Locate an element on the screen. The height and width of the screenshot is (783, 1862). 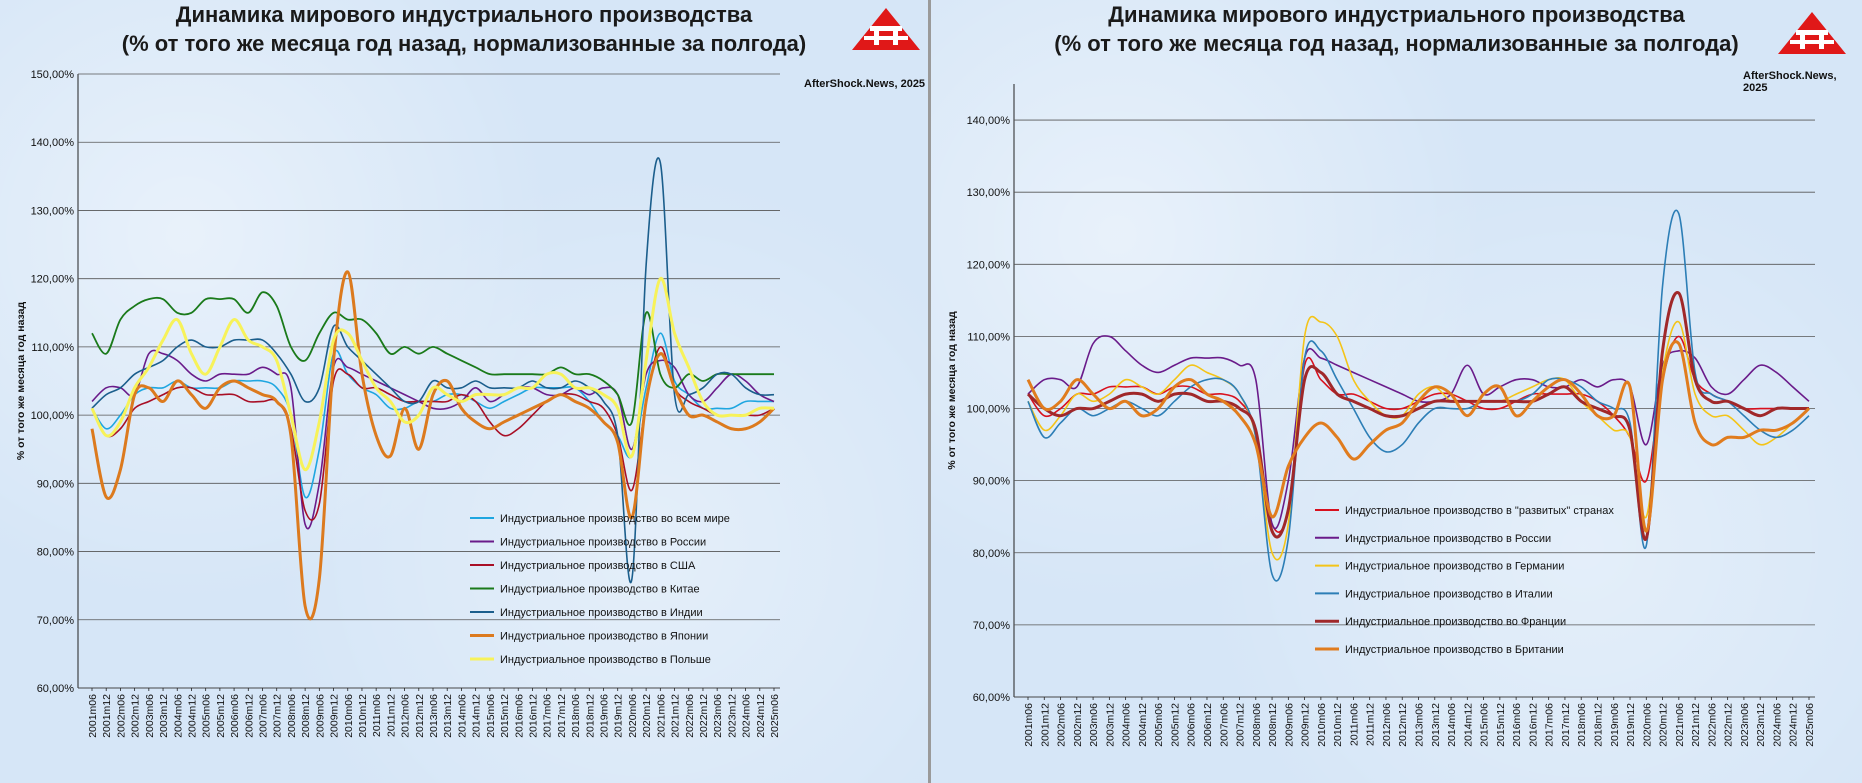
x-tick-label: 2009m12 is located at coordinates (1306, 725).